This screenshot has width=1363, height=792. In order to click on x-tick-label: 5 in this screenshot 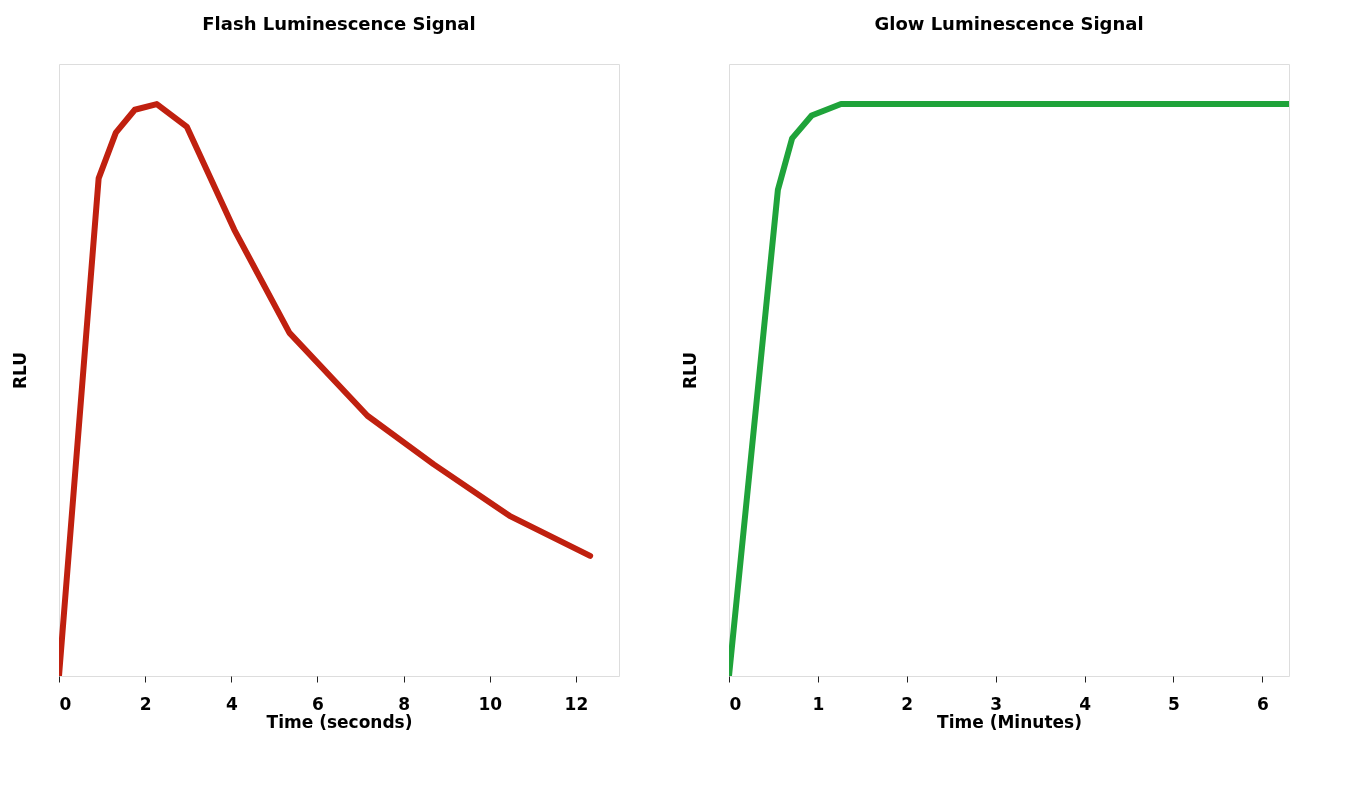, I will do `click(1174, 703)`.